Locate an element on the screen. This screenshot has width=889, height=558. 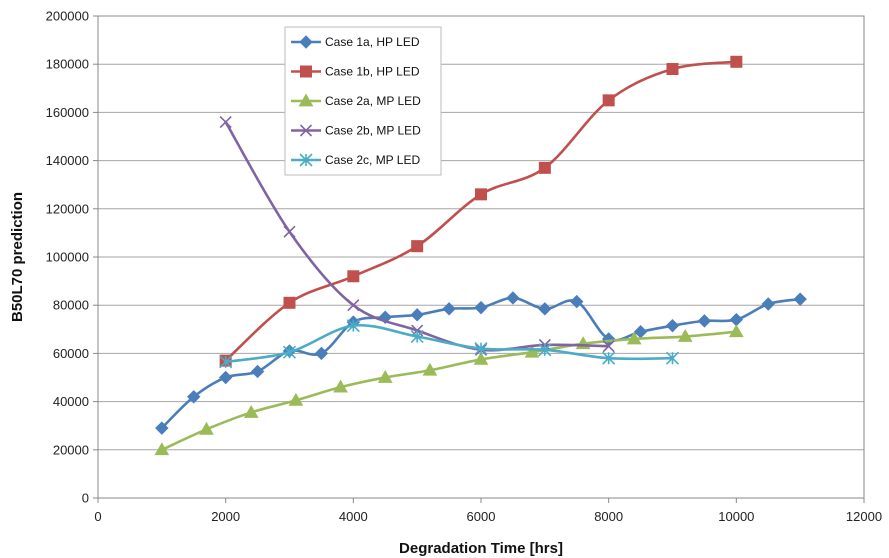
x-tick-label: 6000 is located at coordinates (481, 516).